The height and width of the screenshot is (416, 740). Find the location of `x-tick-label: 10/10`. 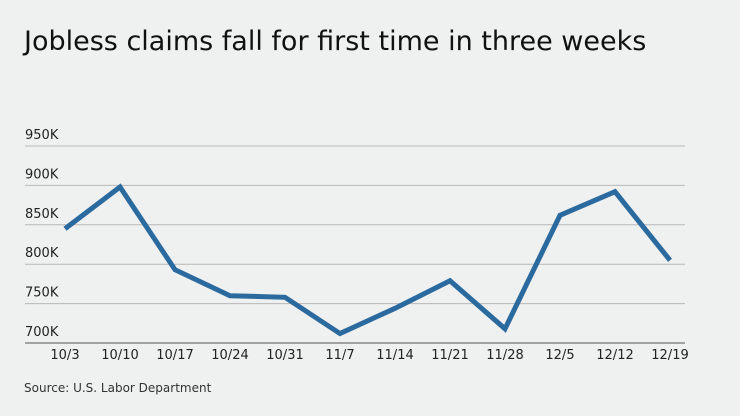

x-tick-label: 10/10 is located at coordinates (119, 355).